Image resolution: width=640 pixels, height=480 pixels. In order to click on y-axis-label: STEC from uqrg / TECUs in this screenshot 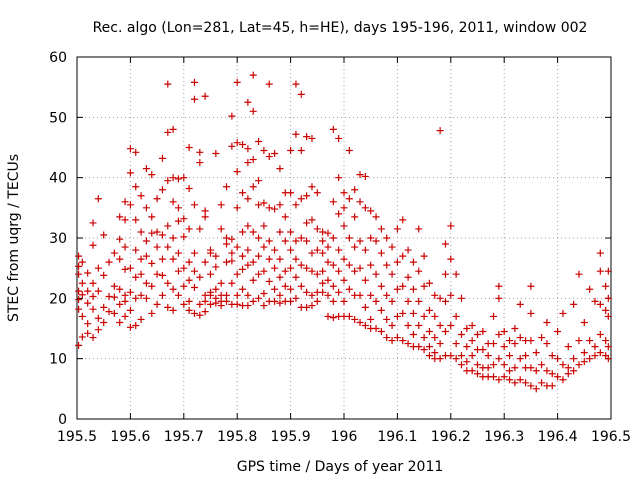, I will do `click(14, 238)`.